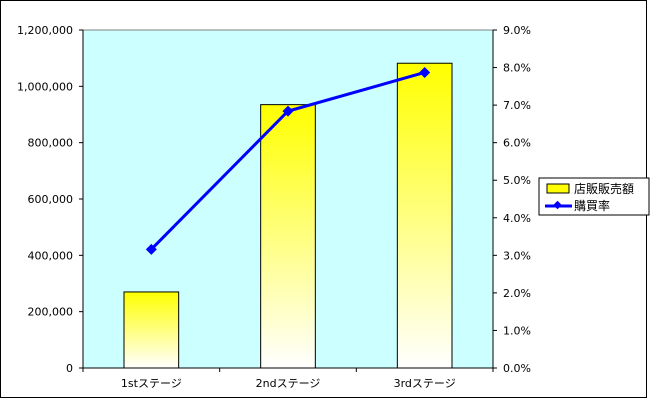 This screenshot has height=399, width=652. Describe the element at coordinates (517, 218) in the screenshot. I see `right-tick-label: 4.0%` at that location.